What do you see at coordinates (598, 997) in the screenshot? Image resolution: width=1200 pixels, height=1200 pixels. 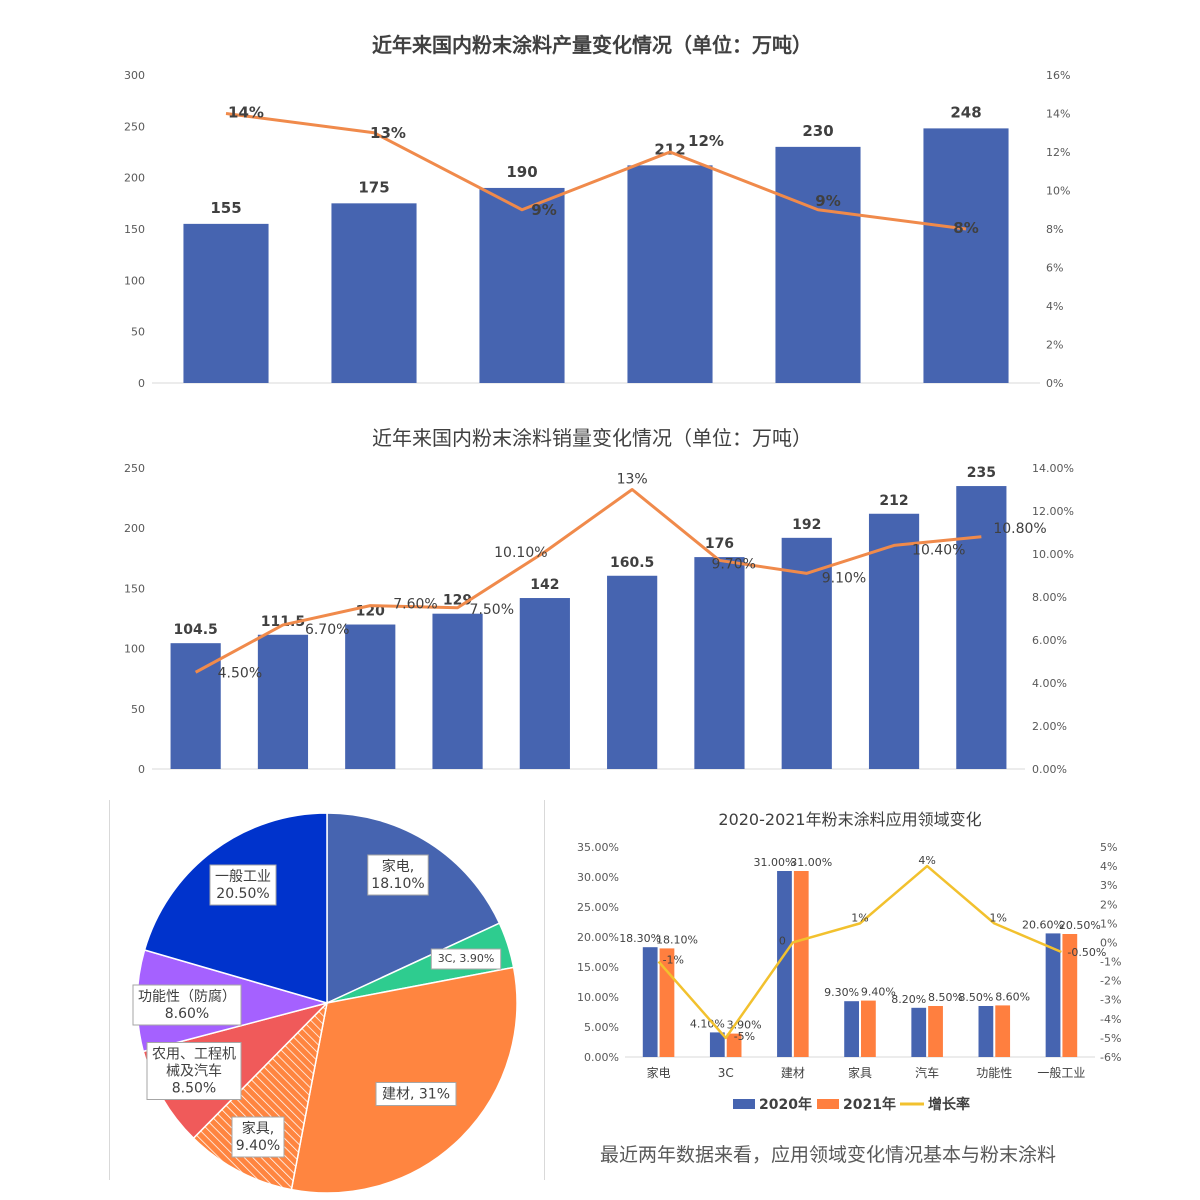 I see `y-tick-label: 10.00%` at bounding box center [598, 997].